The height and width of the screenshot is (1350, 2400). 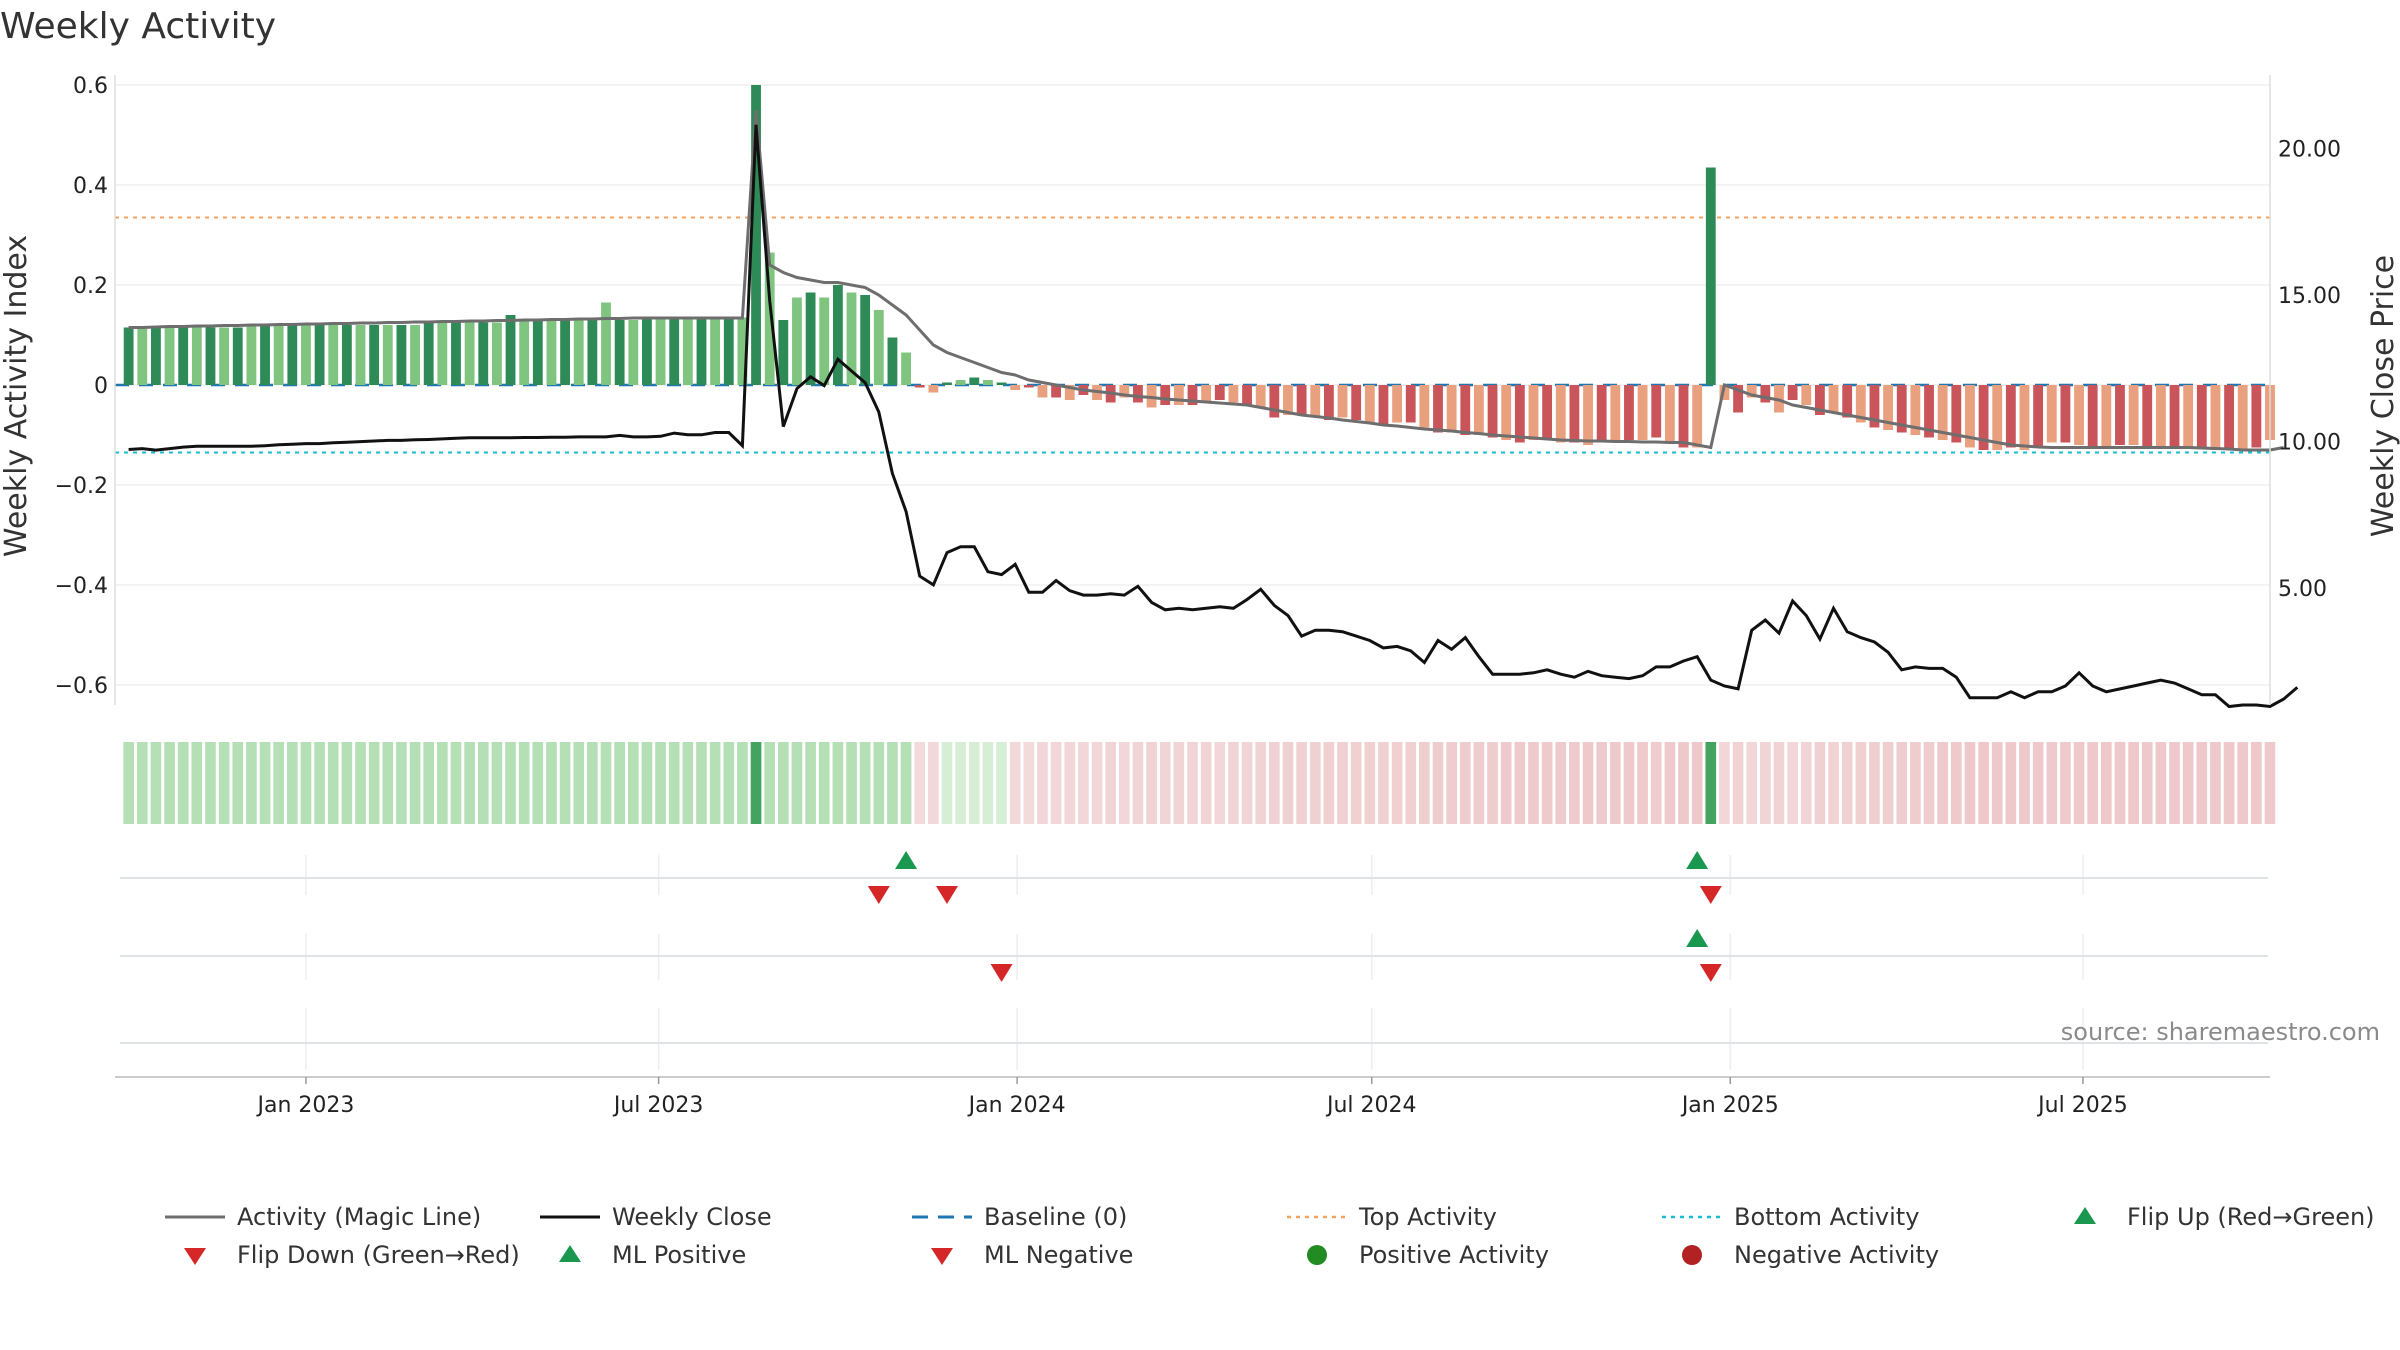 I want to click on x-tick-label: Jul 2025, so click(x=2082, y=1105).